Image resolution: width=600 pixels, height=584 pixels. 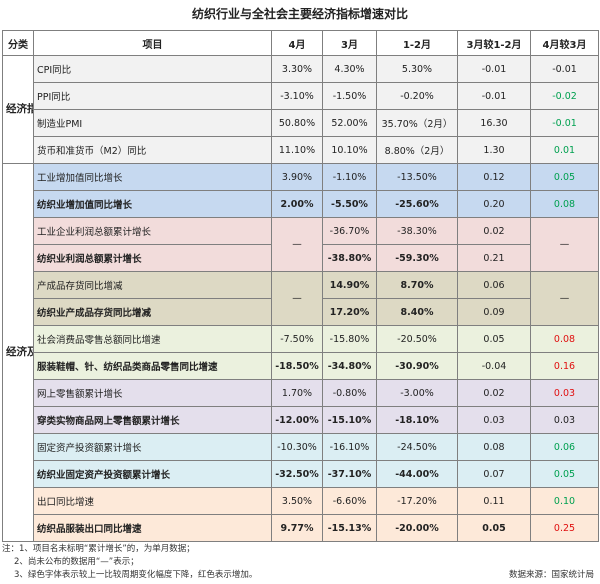 What do you see at coordinates (494, 339) in the screenshot?
I see `cell-d1: 0.05` at bounding box center [494, 339].